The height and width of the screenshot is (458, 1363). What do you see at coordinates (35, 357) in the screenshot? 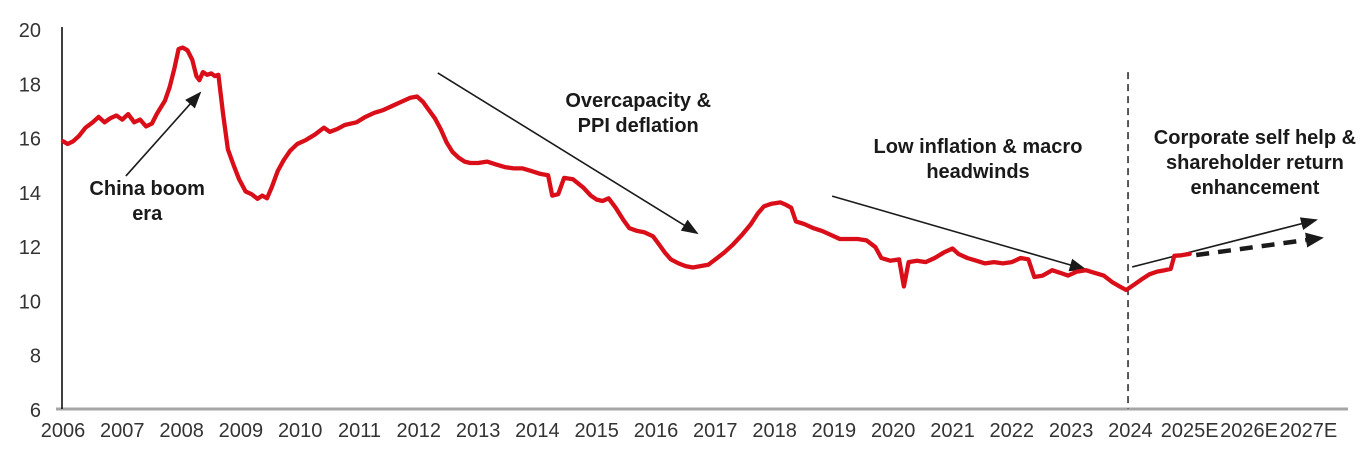
I see `y-tick-label: 8` at bounding box center [35, 357].